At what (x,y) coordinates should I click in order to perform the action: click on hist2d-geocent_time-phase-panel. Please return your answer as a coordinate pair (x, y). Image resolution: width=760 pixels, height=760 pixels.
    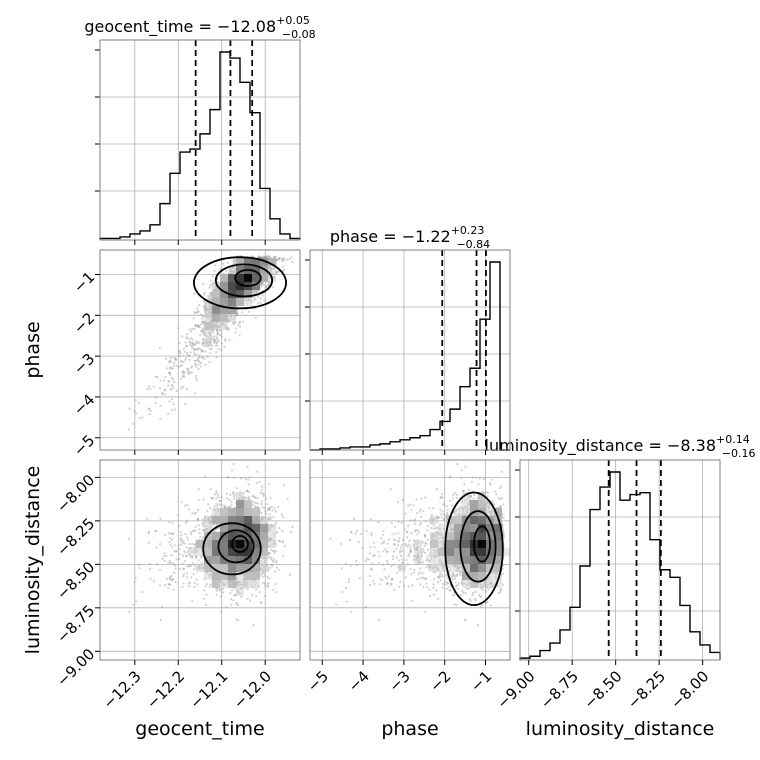
    Looking at the image, I should click on (200, 350).